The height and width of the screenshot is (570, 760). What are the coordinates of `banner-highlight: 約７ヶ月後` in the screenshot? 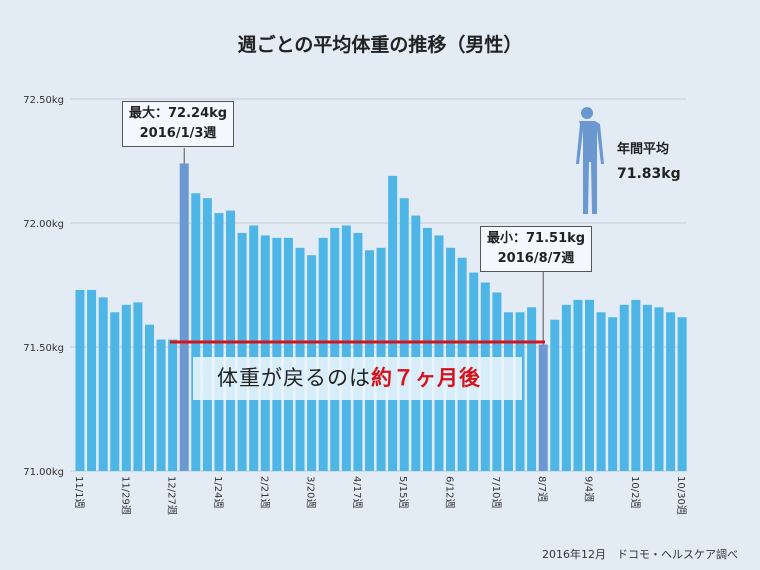 It's located at (426, 378).